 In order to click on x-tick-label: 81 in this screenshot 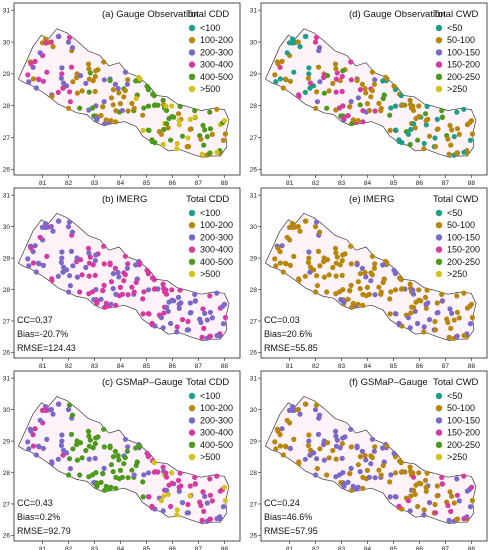, I will do `click(43, 366)`.